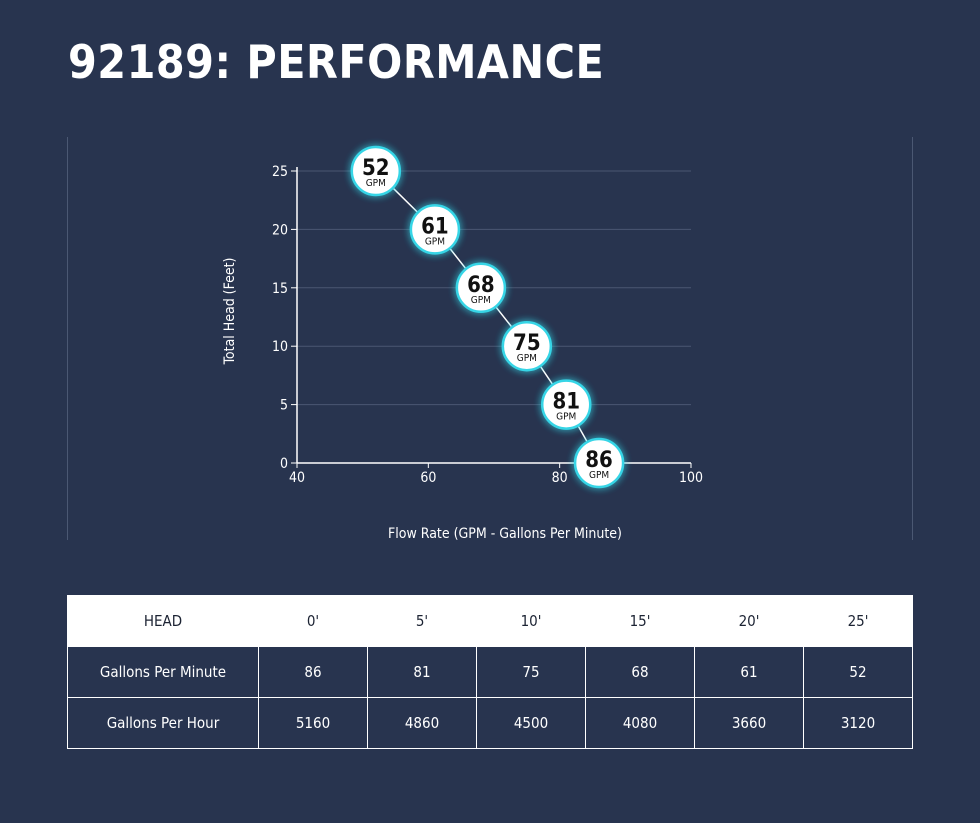 This screenshot has width=980, height=823. Describe the element at coordinates (280, 347) in the screenshot. I see `y-tick-label: 10` at that location.